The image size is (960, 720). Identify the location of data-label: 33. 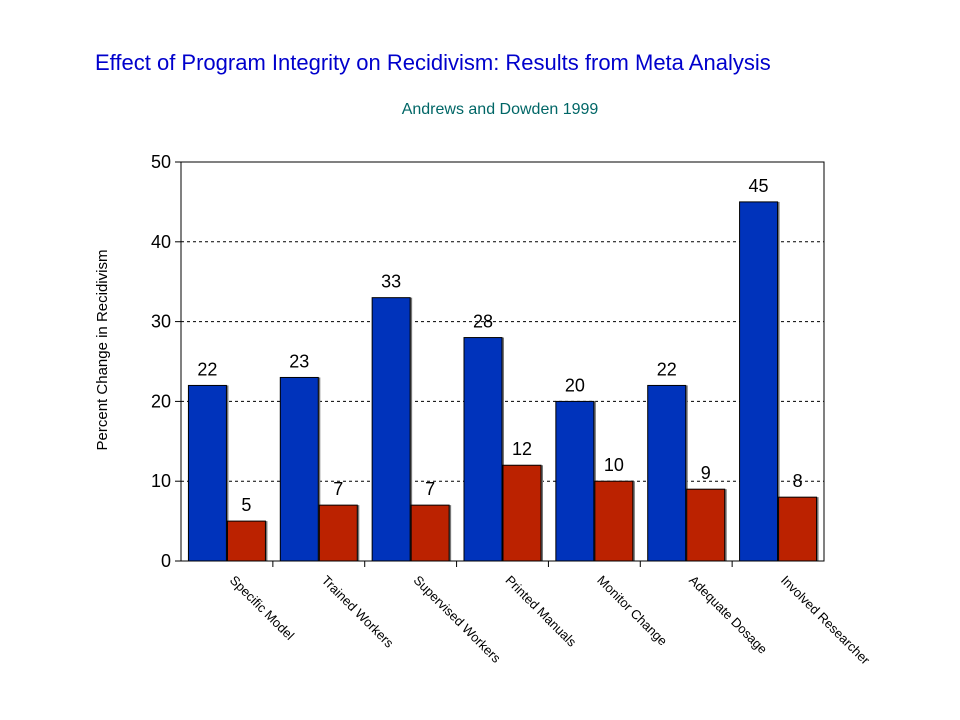
(391, 282).